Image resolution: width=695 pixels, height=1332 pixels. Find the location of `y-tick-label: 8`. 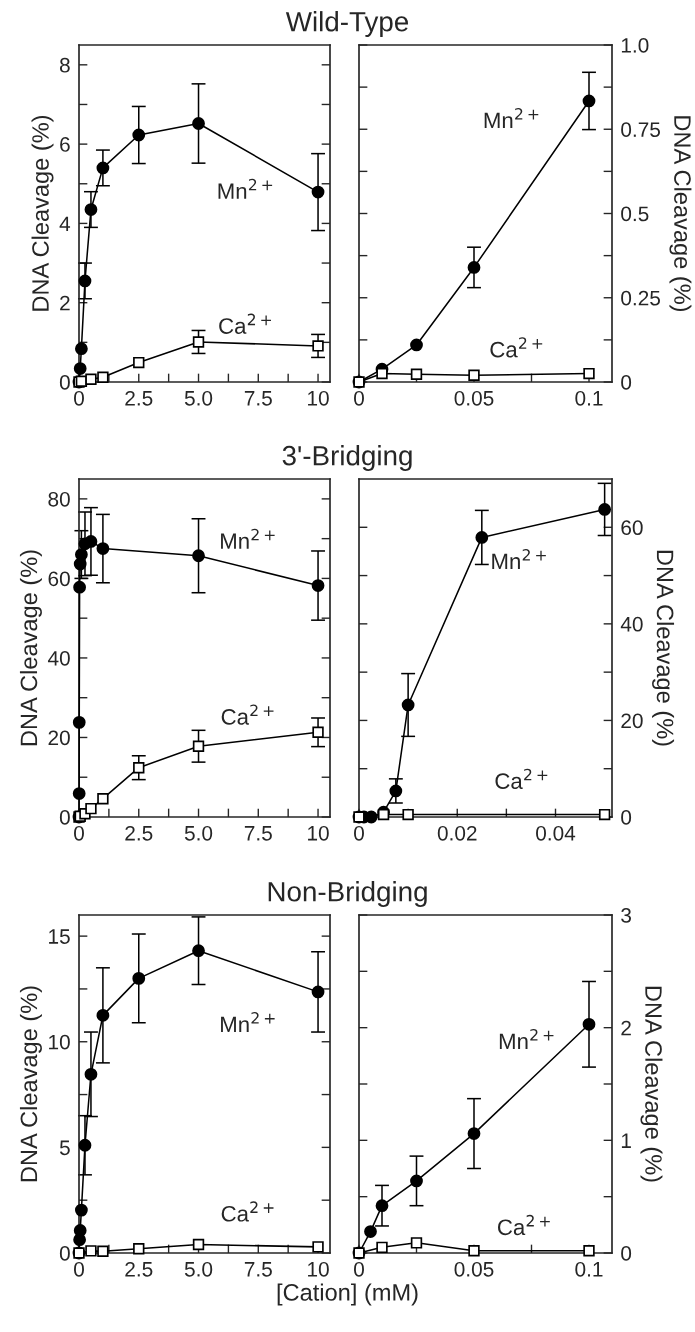

y-tick-label: 8 is located at coordinates (64, 65).